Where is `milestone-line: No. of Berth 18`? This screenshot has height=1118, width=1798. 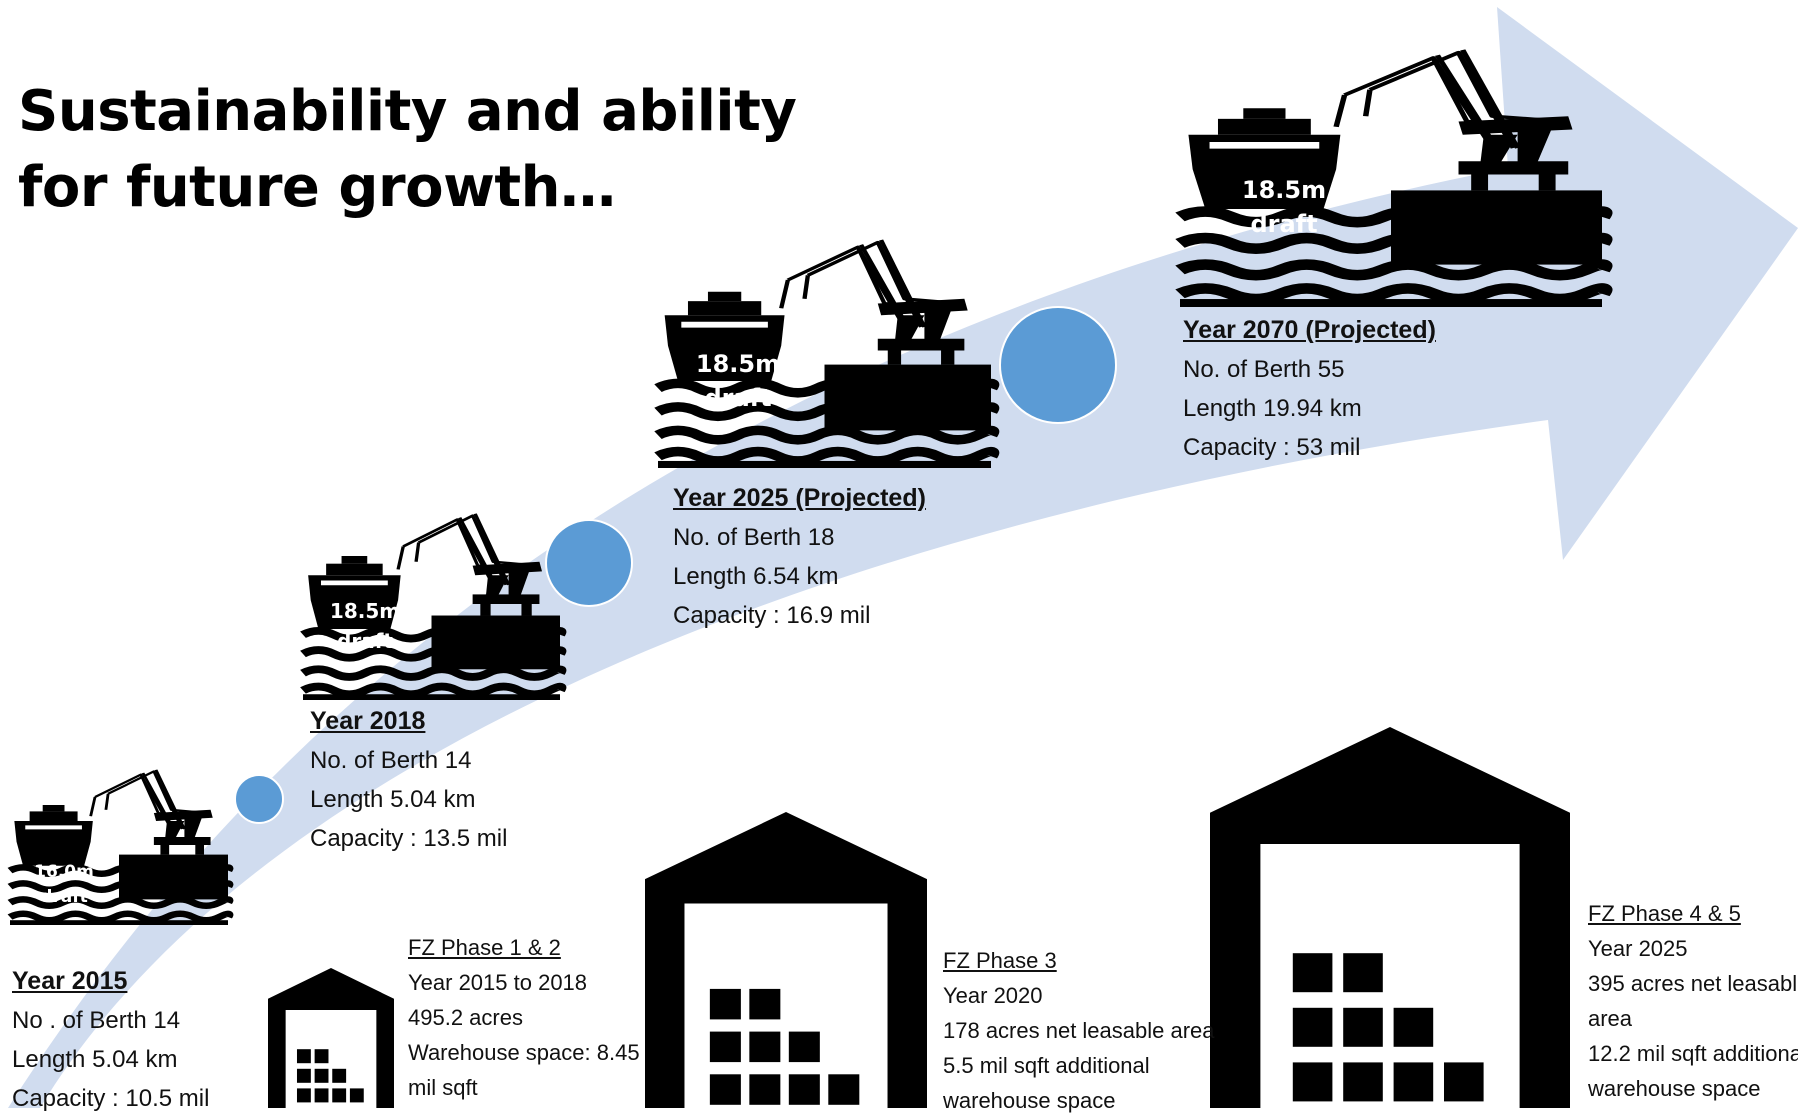 milestone-line: No. of Berth 18 is located at coordinates (754, 537).